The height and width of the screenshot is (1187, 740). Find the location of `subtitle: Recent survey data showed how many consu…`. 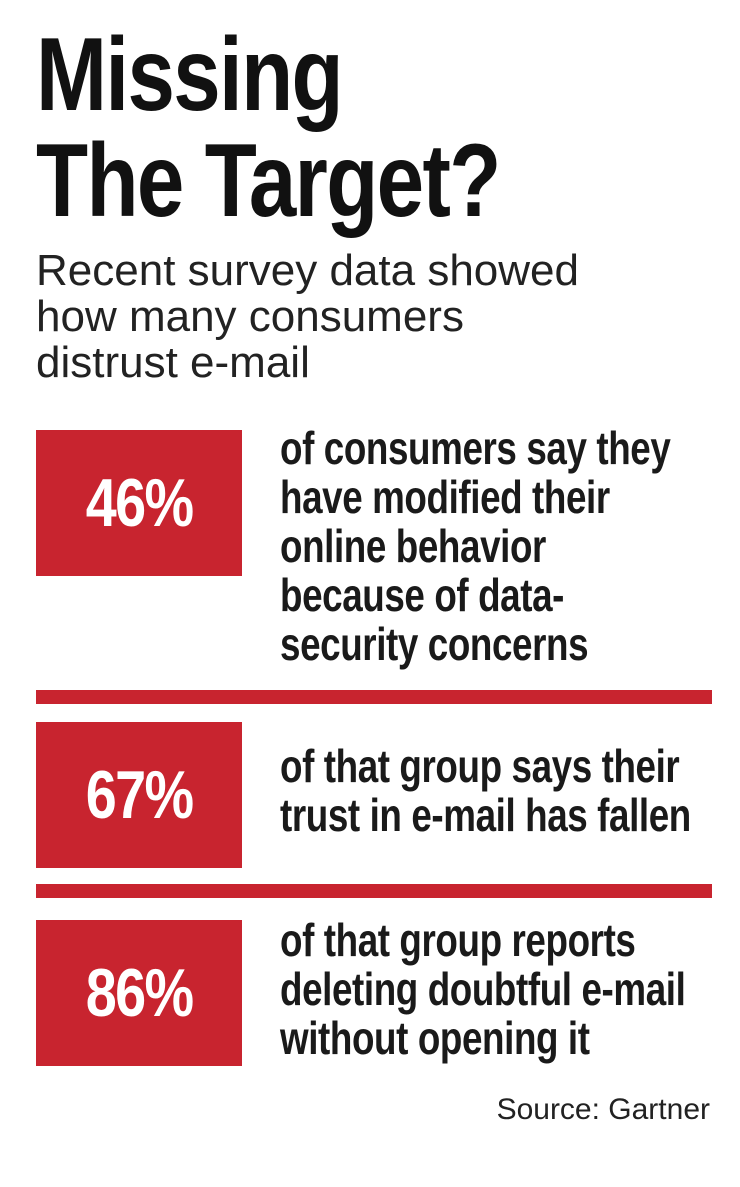

subtitle: Recent survey data showed how many consu… is located at coordinates (346, 317).